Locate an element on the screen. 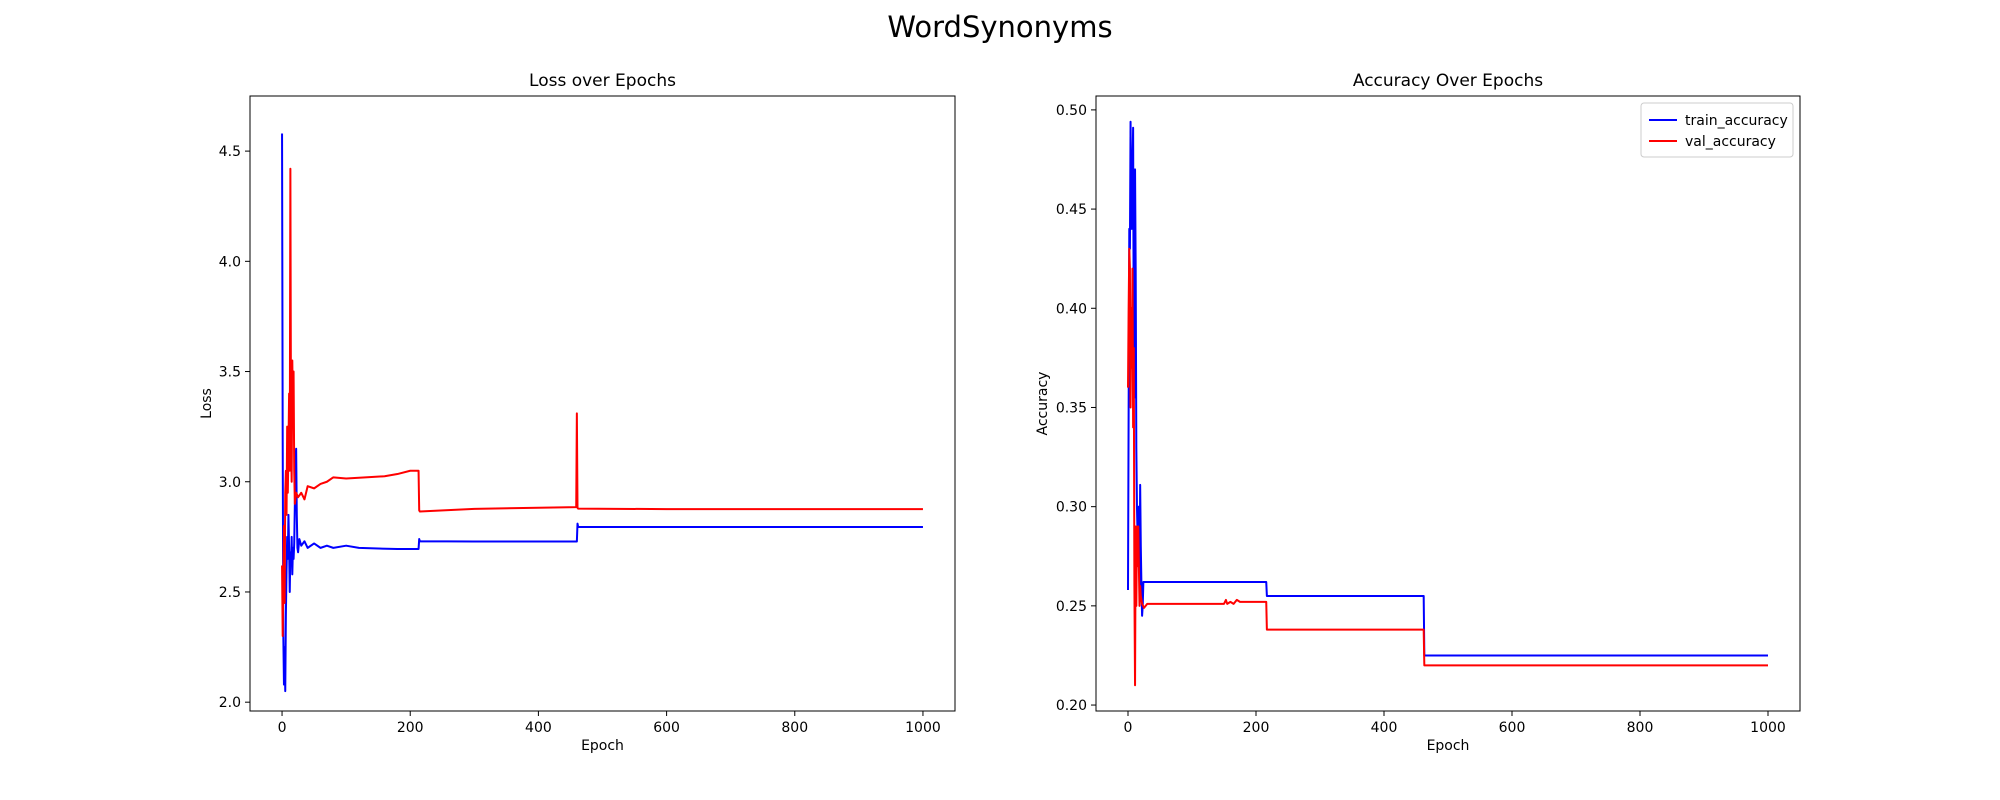 The width and height of the screenshot is (2000, 800). y-tick-label: 0.25 is located at coordinates (1071, 607).